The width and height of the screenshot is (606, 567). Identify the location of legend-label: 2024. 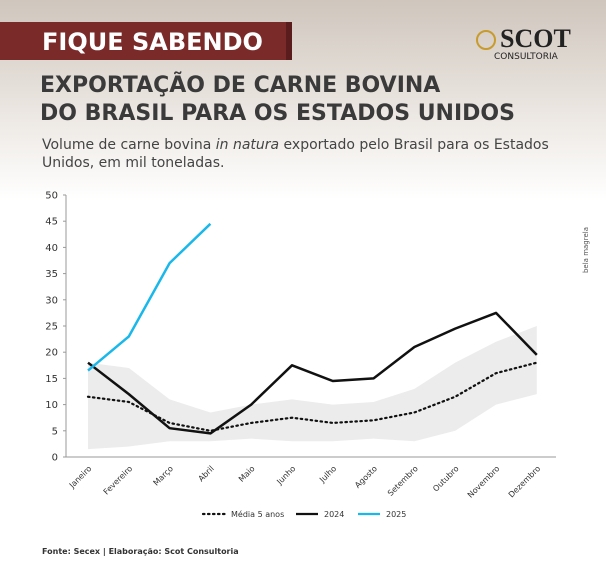
(334, 514).